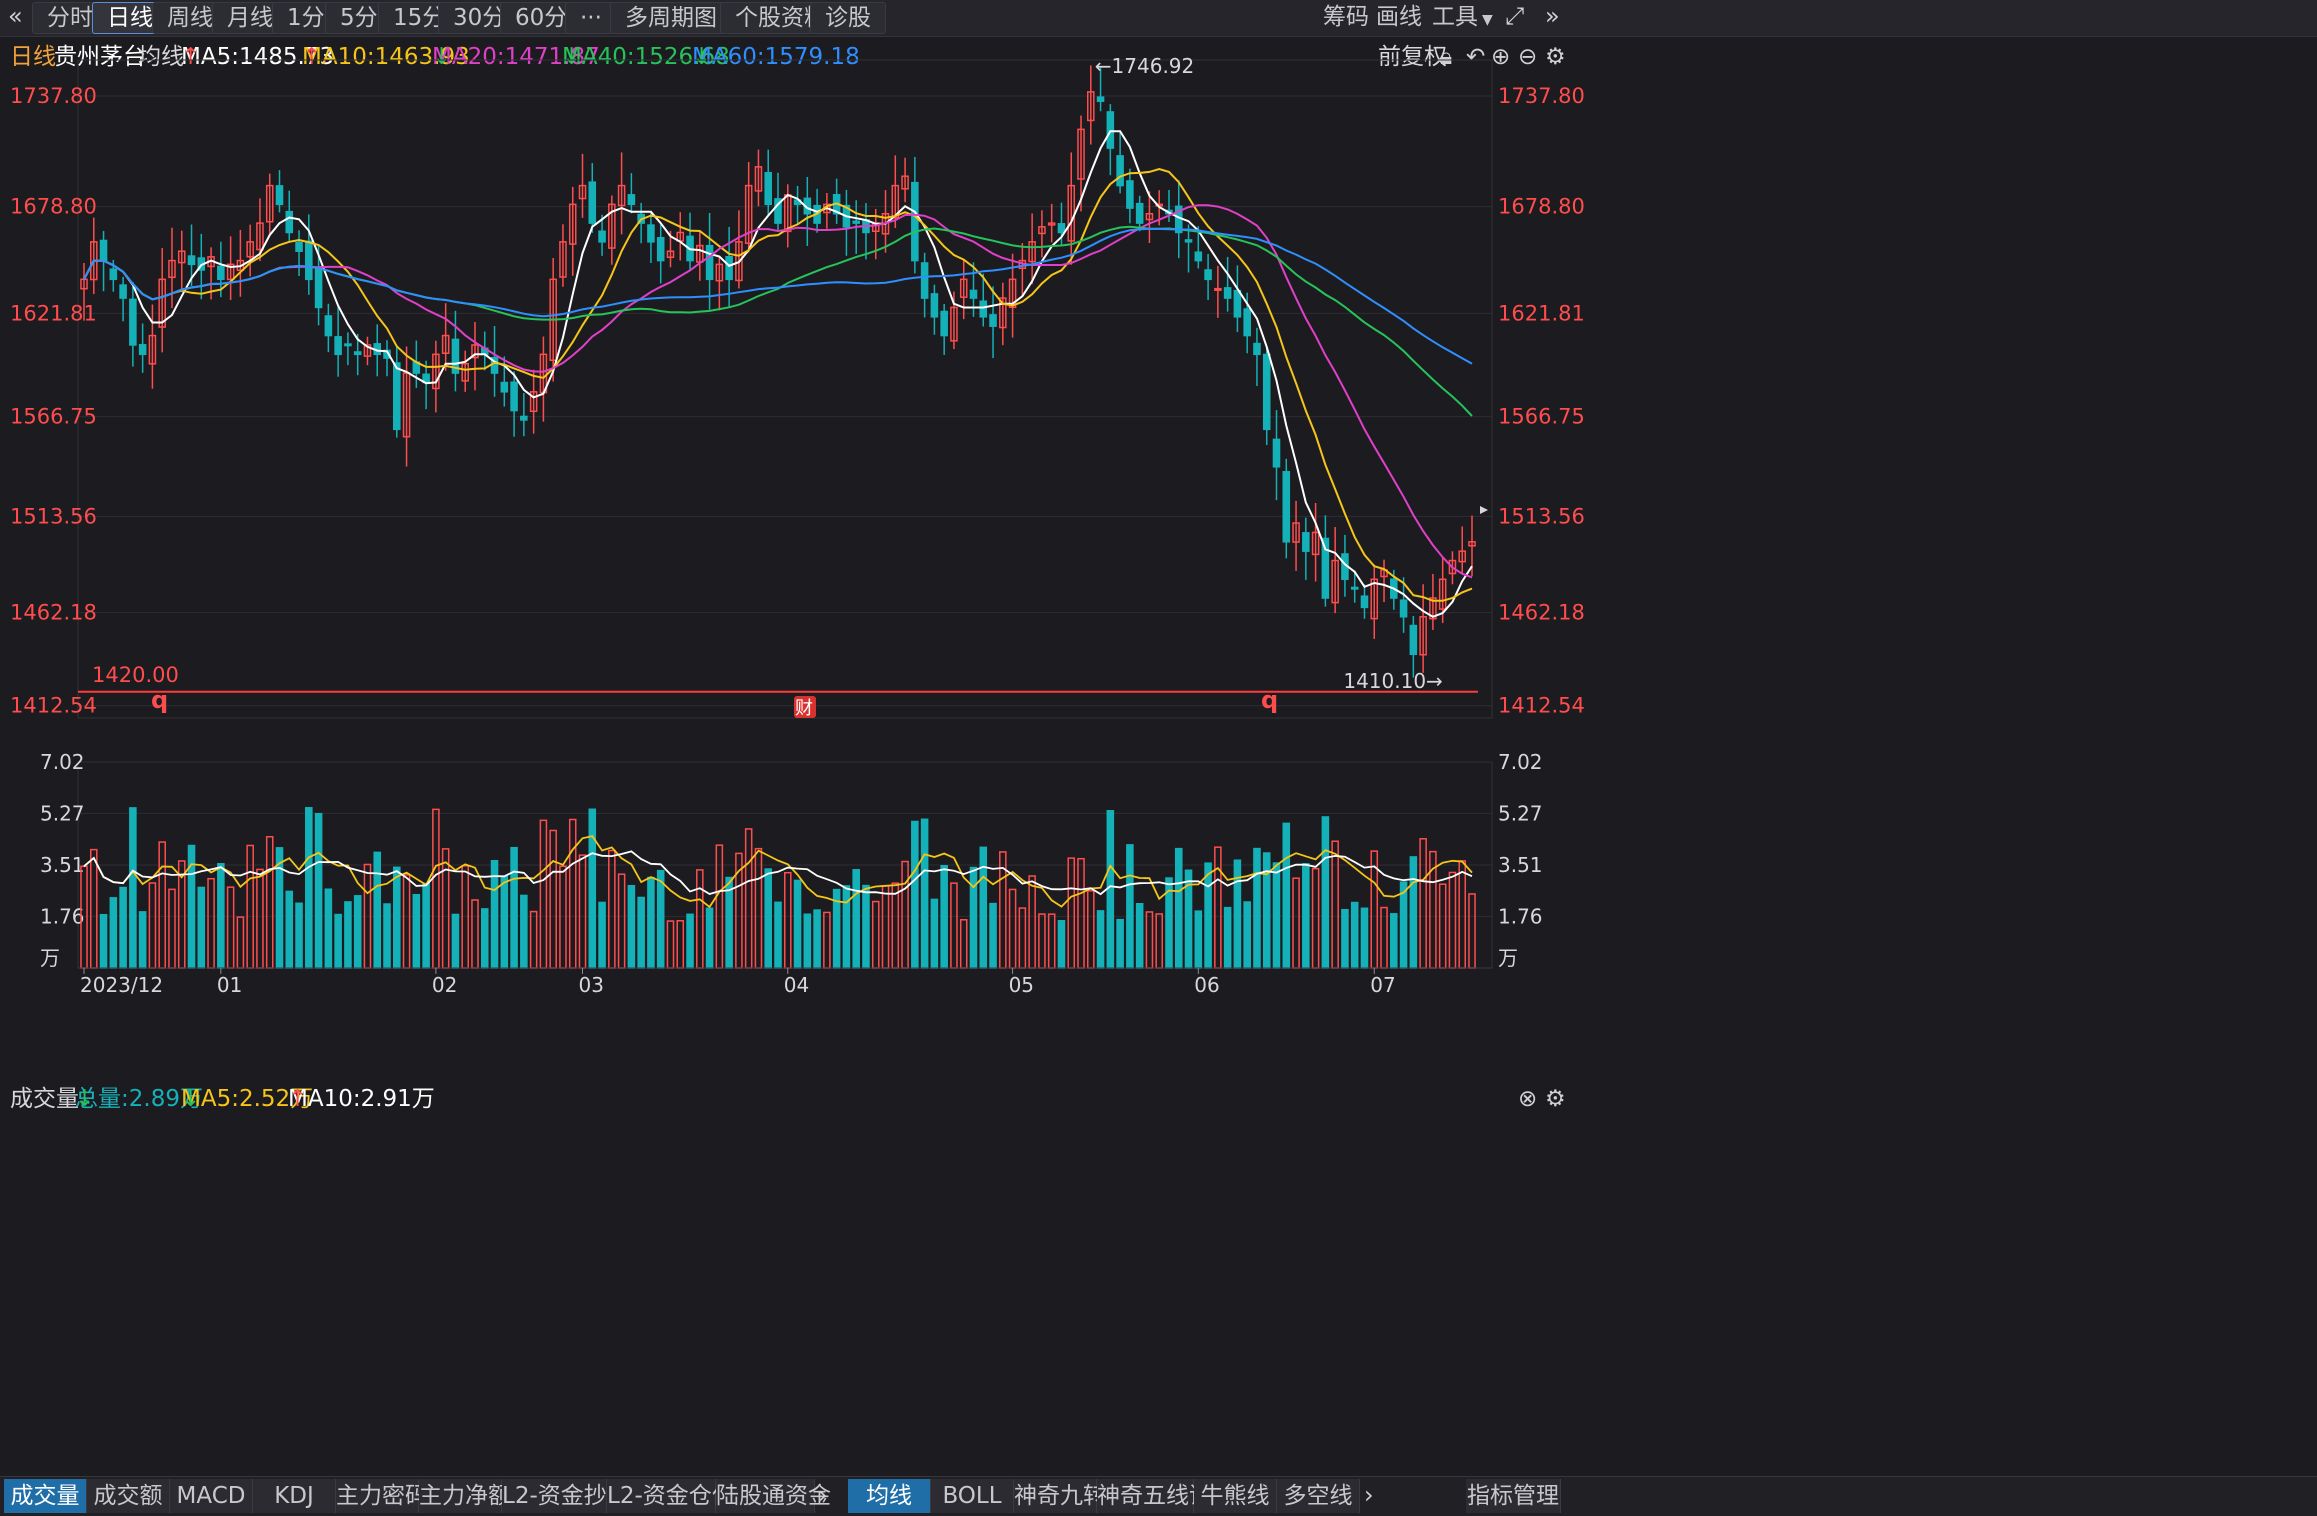 Image resolution: width=2317 pixels, height=1516 pixels. I want to click on volume-tick-label-right: 5.27, so click(1520, 813).